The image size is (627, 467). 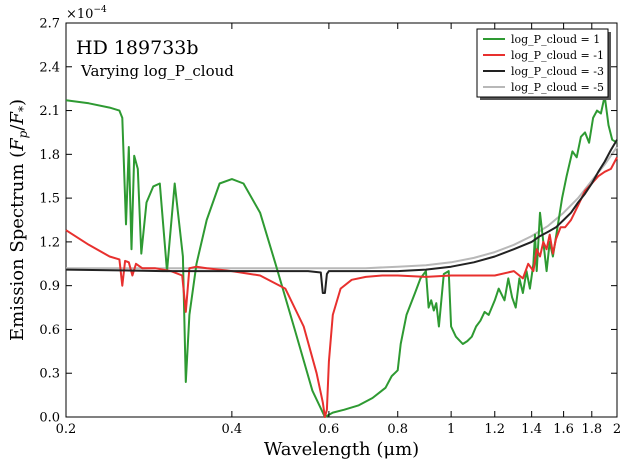 I want to click on y-tick-label: 1.5, so click(x=49, y=199).